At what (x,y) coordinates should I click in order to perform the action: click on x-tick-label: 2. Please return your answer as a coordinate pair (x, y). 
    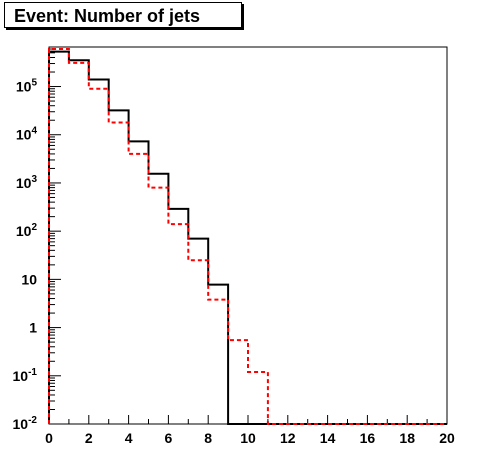
    Looking at the image, I should click on (89, 438).